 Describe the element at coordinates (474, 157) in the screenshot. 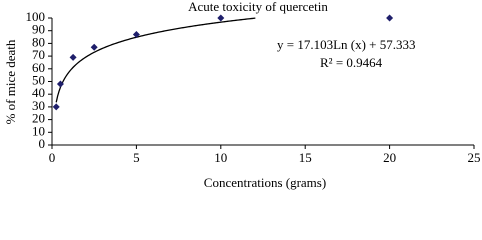

I see `x-tick-label: 25` at that location.